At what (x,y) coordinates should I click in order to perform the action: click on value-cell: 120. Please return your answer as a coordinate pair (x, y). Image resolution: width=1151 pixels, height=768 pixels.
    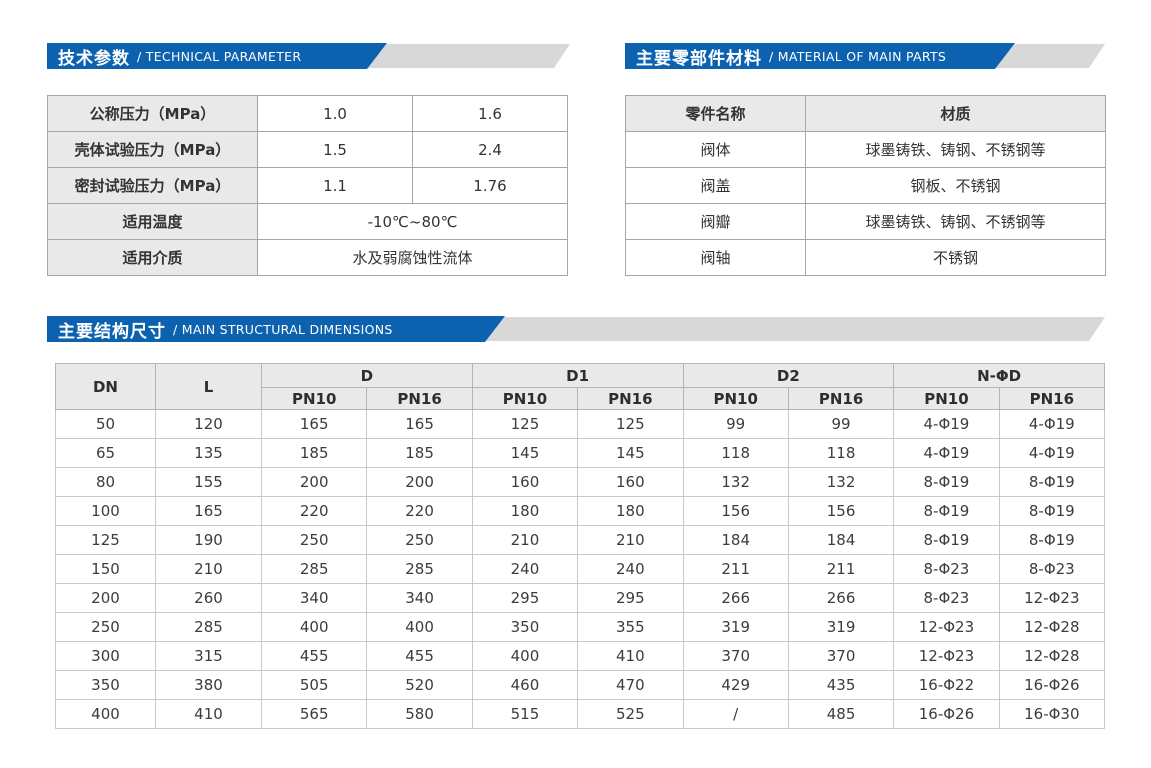
    Looking at the image, I should click on (208, 424).